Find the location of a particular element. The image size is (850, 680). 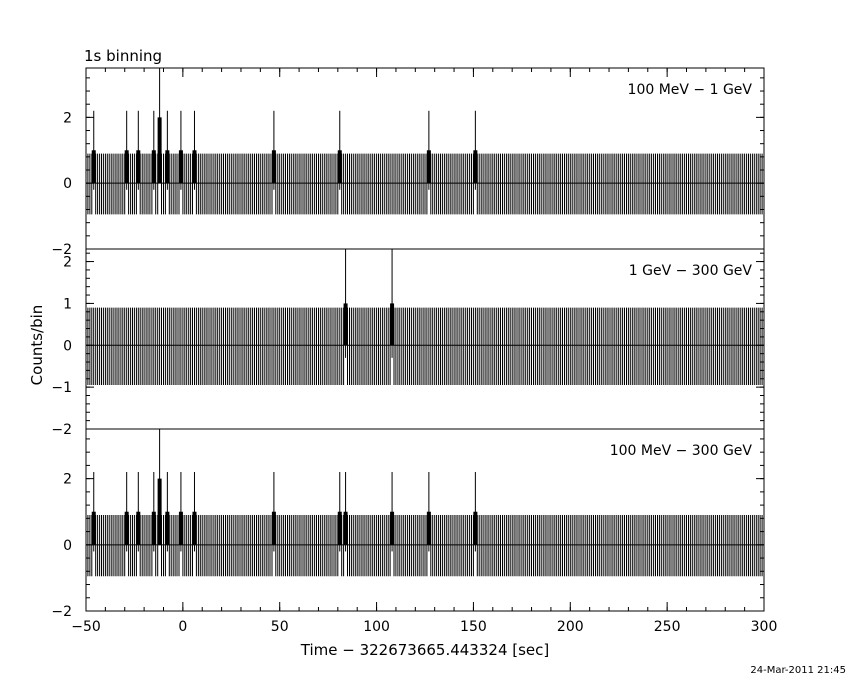

panel-energy-label: 100 MeV − 300 GeV is located at coordinates (681, 451).